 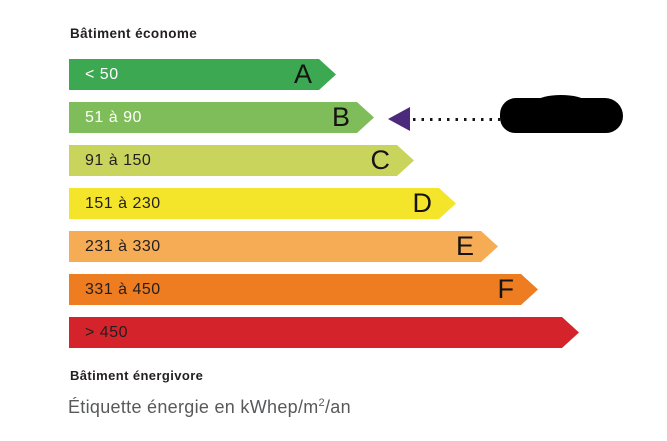 What do you see at coordinates (422, 203) in the screenshot?
I see `class-letter: D` at bounding box center [422, 203].